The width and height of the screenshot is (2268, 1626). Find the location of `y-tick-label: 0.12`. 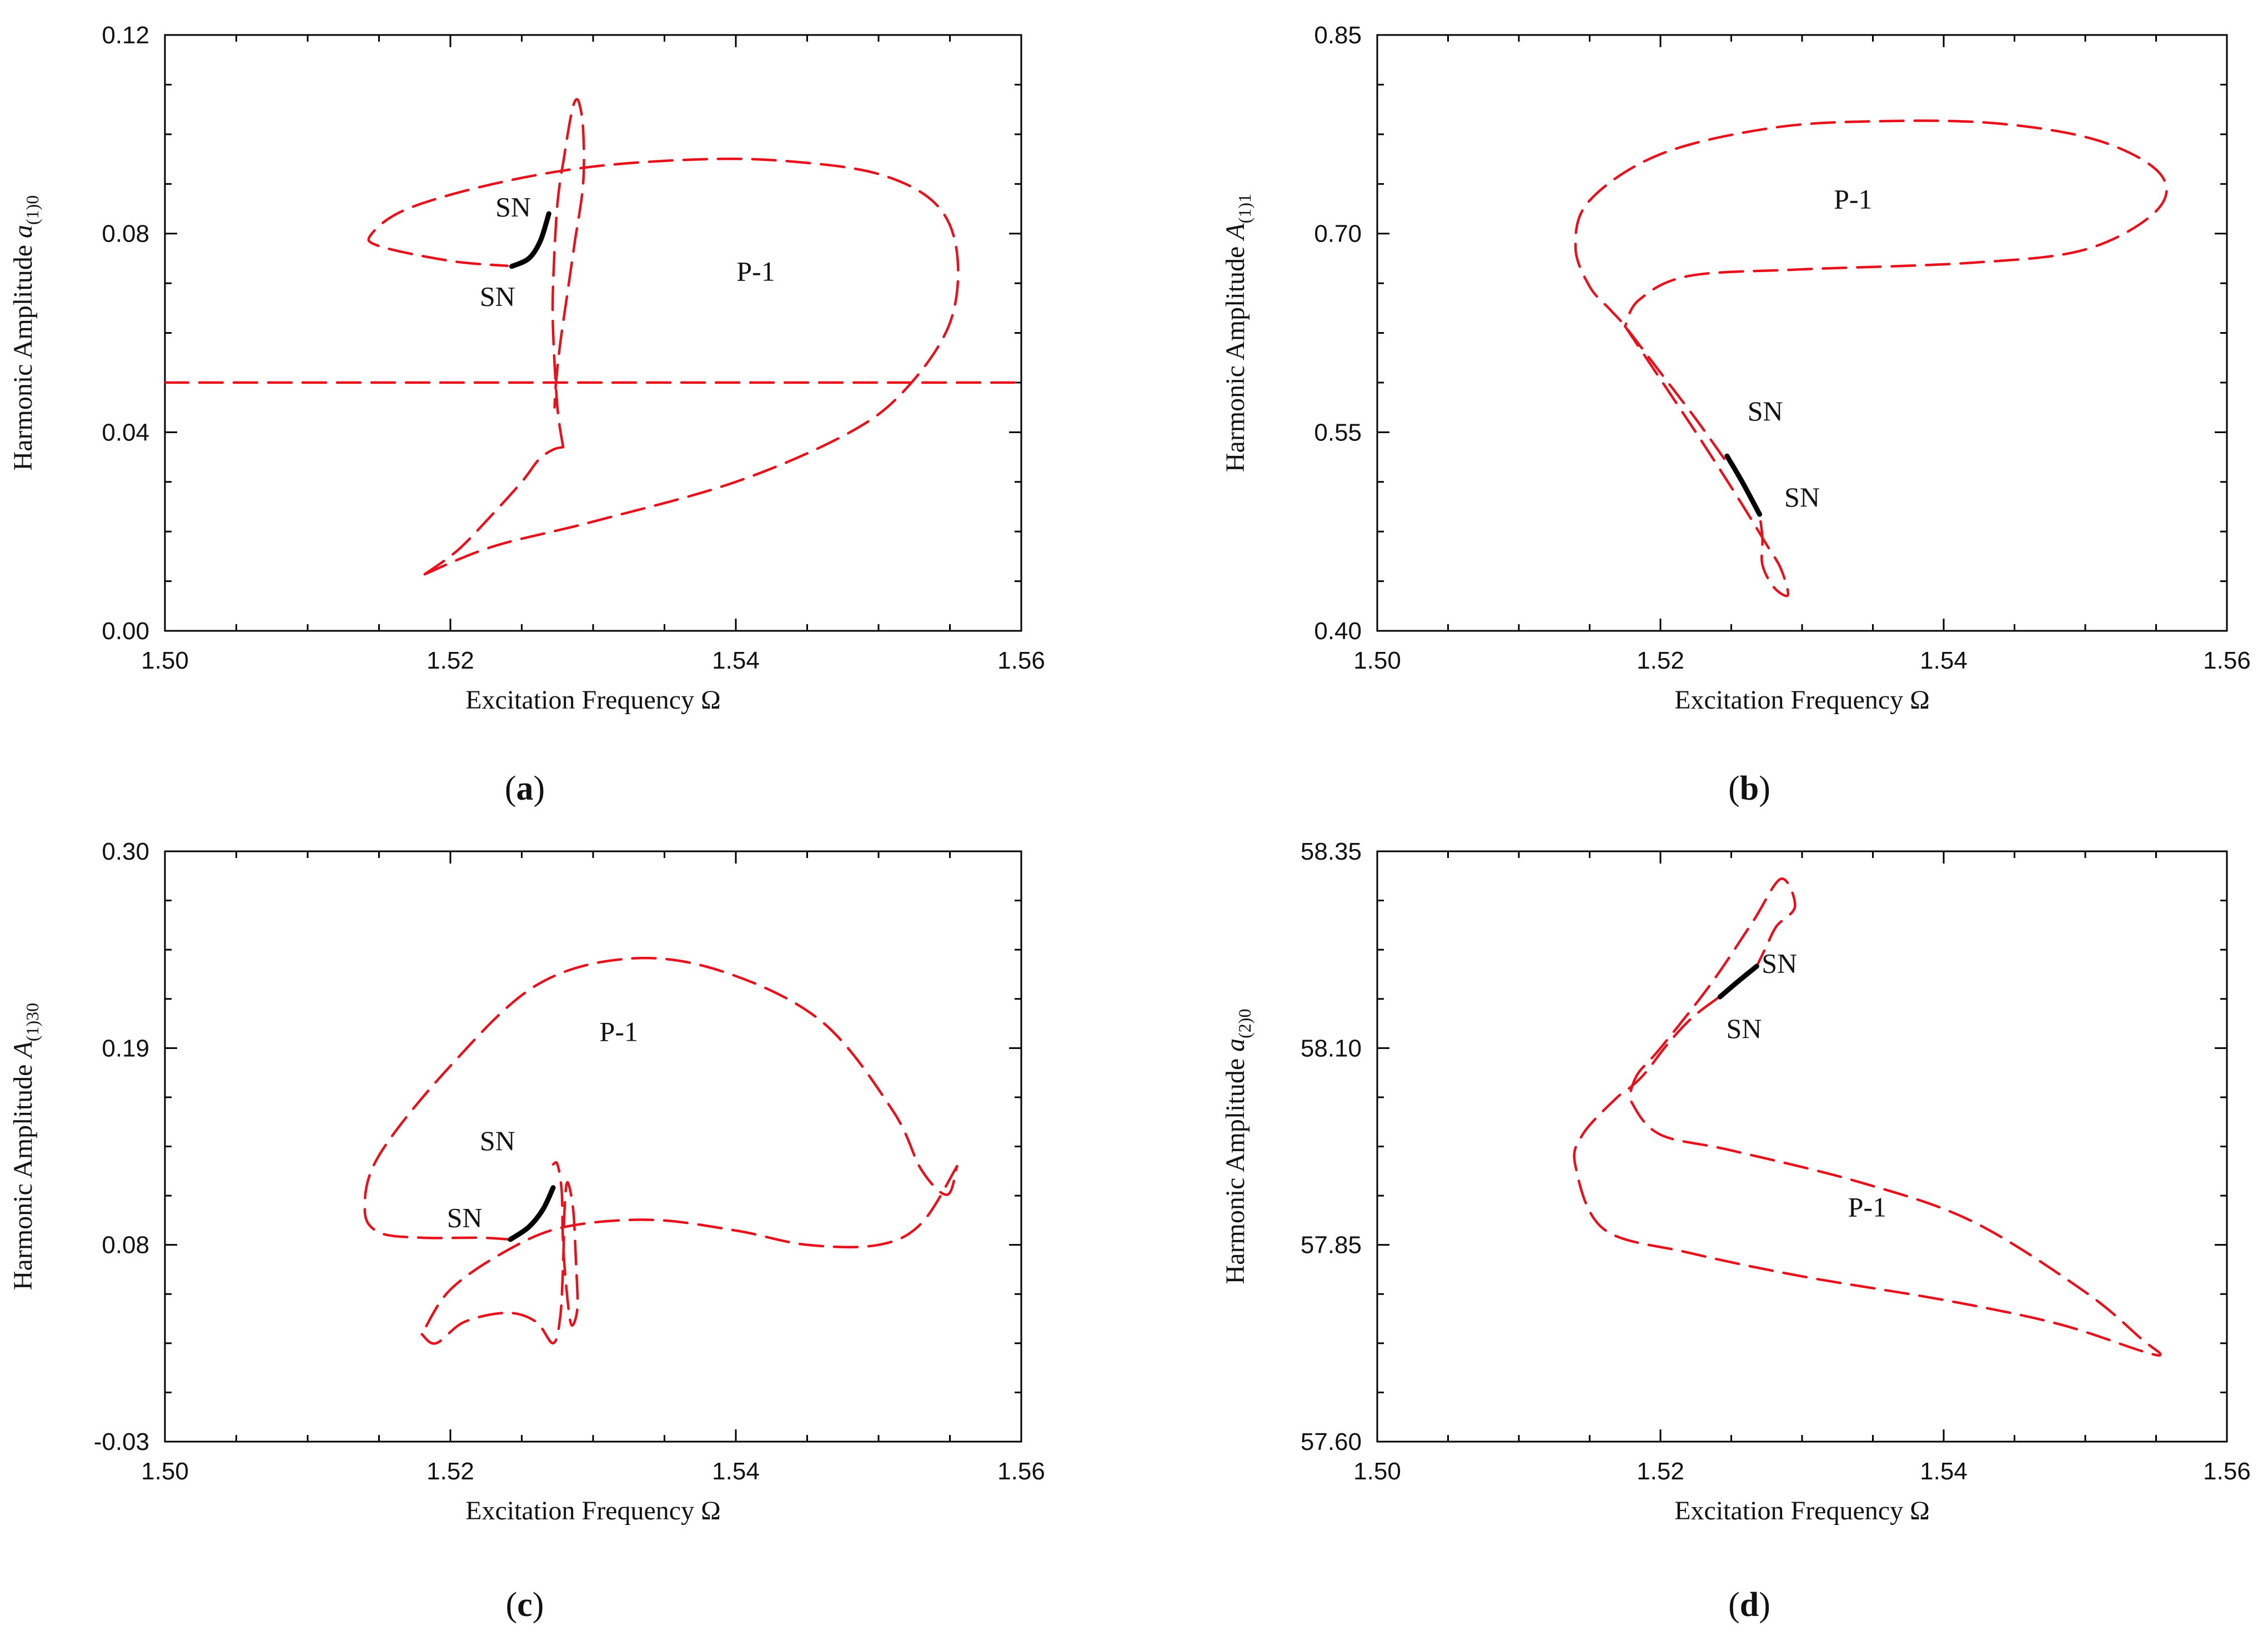

y-tick-label: 0.12 is located at coordinates (126, 35).